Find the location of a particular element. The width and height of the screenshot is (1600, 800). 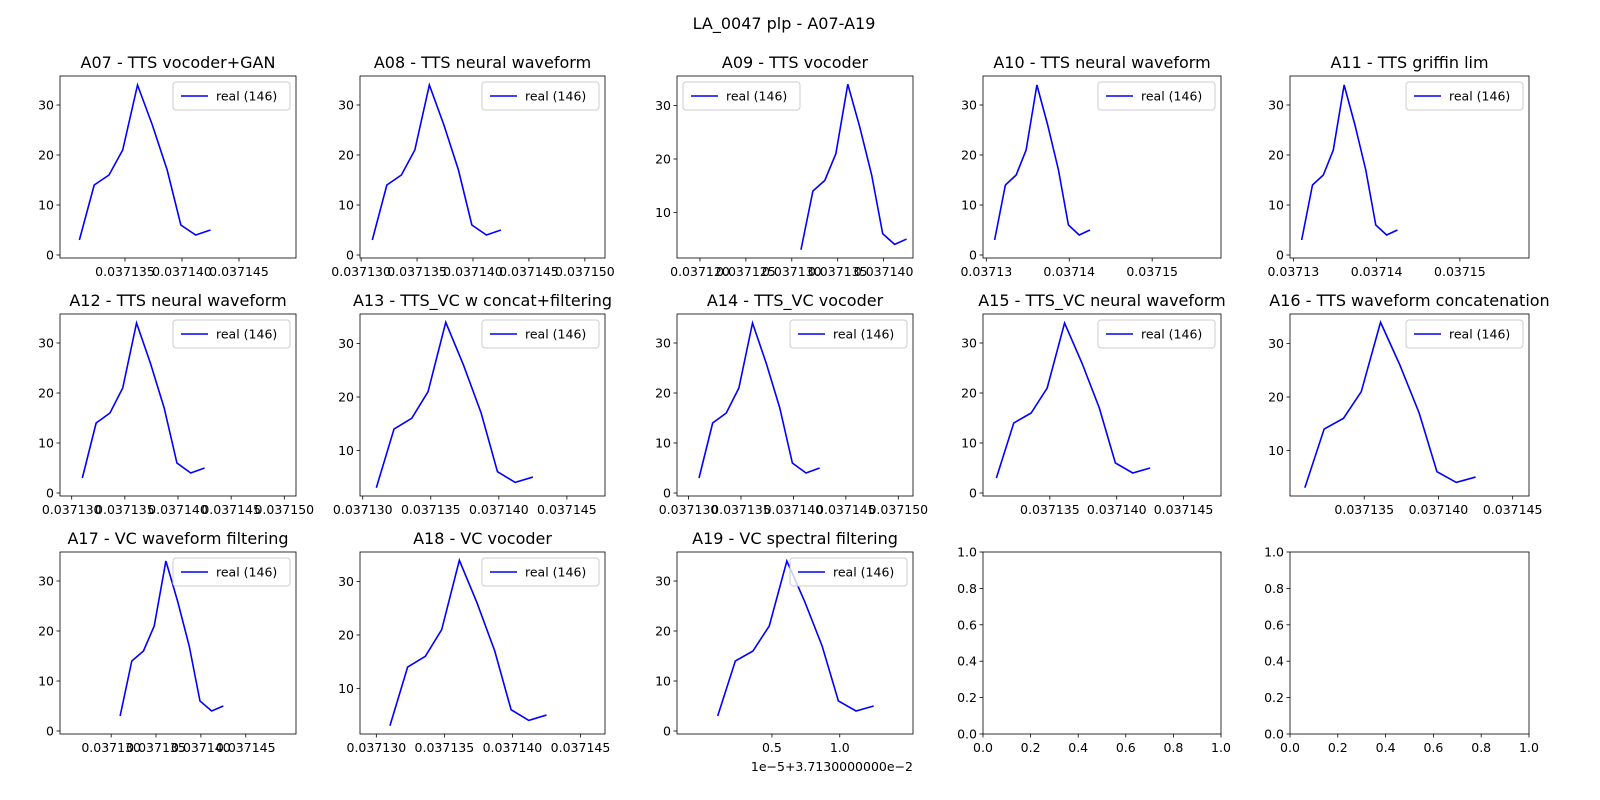

x-tick-label: 0.2 is located at coordinates (1031, 747).